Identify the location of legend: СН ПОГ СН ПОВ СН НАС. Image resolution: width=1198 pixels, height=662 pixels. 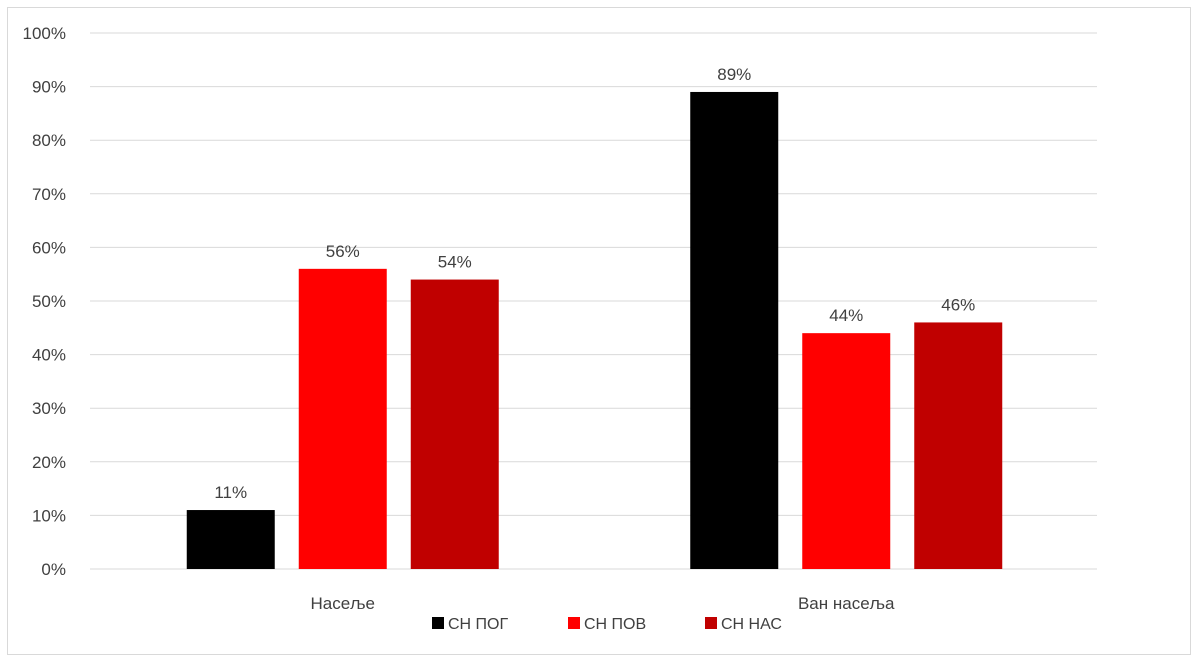
(607, 624).